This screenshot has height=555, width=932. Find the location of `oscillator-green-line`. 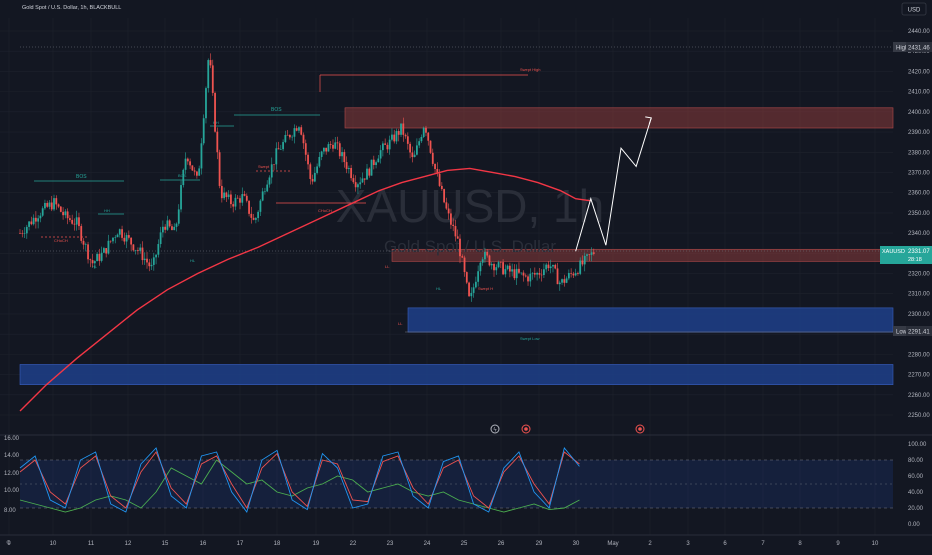

oscillator-green-line is located at coordinates (299, 486).